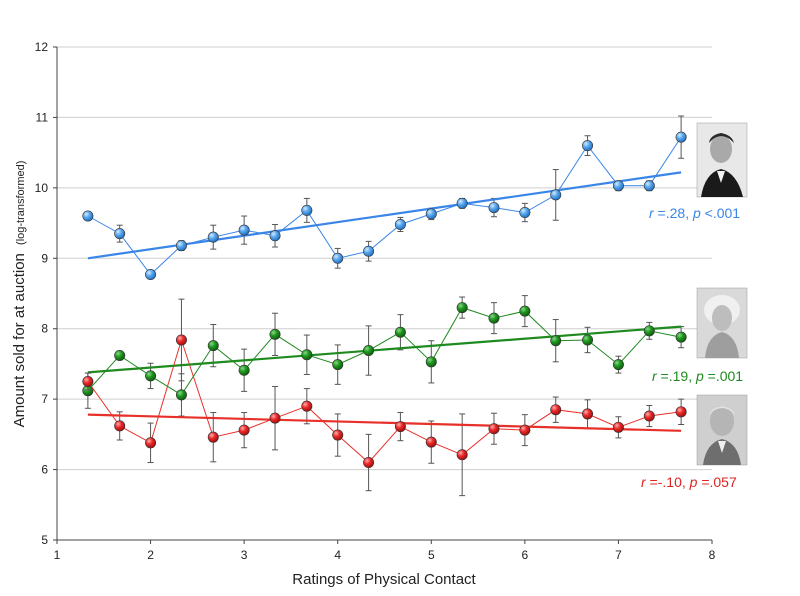 The width and height of the screenshot is (800, 596). I want to click on annotation-madoff-p-value: =.057, so click(717, 482).